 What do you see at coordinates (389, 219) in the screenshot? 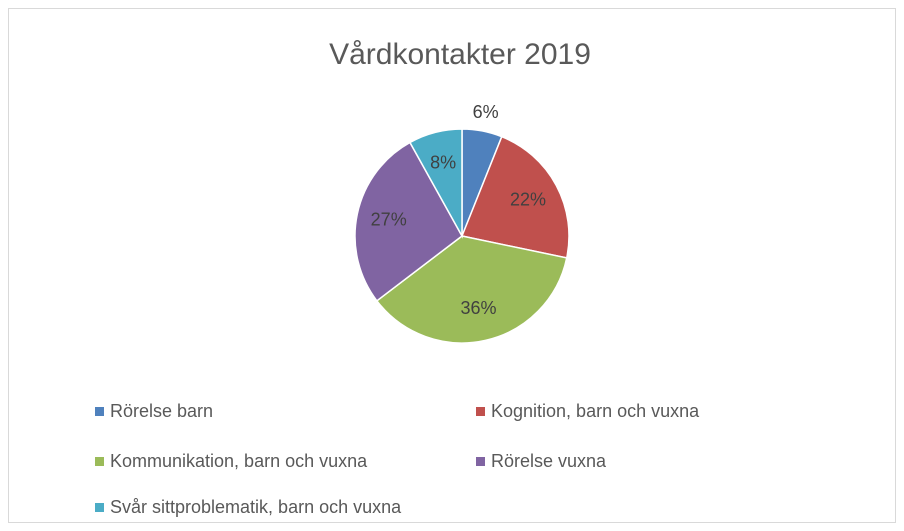
I see `data-label: 27%` at bounding box center [389, 219].